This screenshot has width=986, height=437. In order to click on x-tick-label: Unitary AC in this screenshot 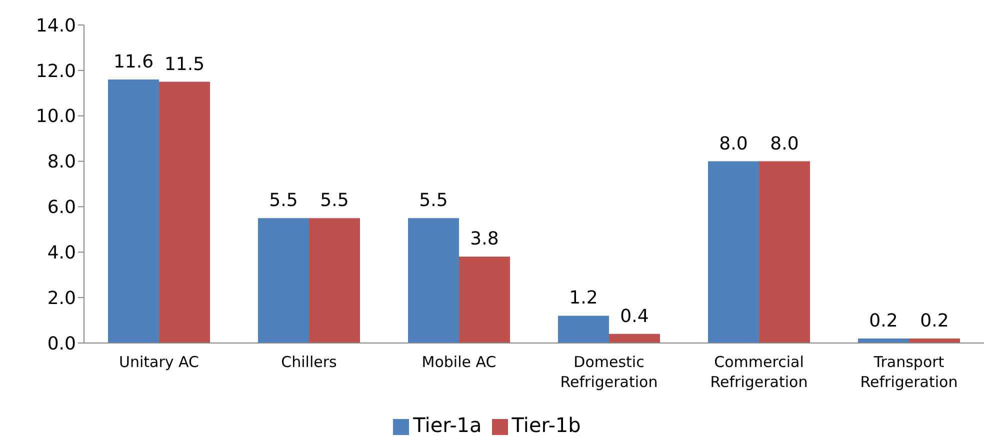, I will do `click(159, 362)`.